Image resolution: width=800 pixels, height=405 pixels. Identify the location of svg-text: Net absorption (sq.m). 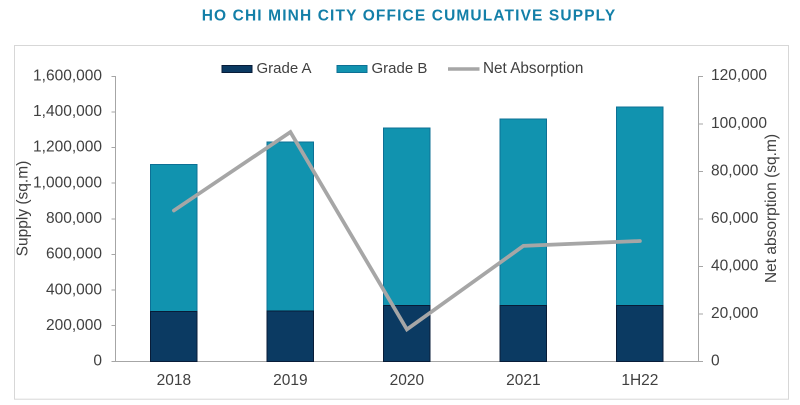
(771, 208).